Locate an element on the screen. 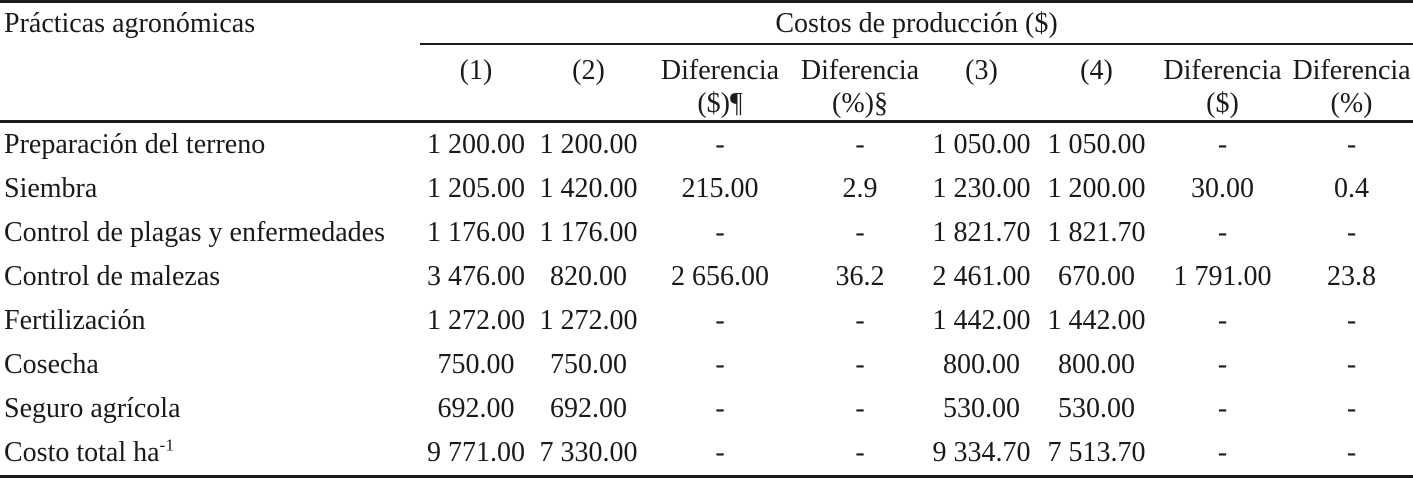  cell-value: 0.4 is located at coordinates (1352, 189).